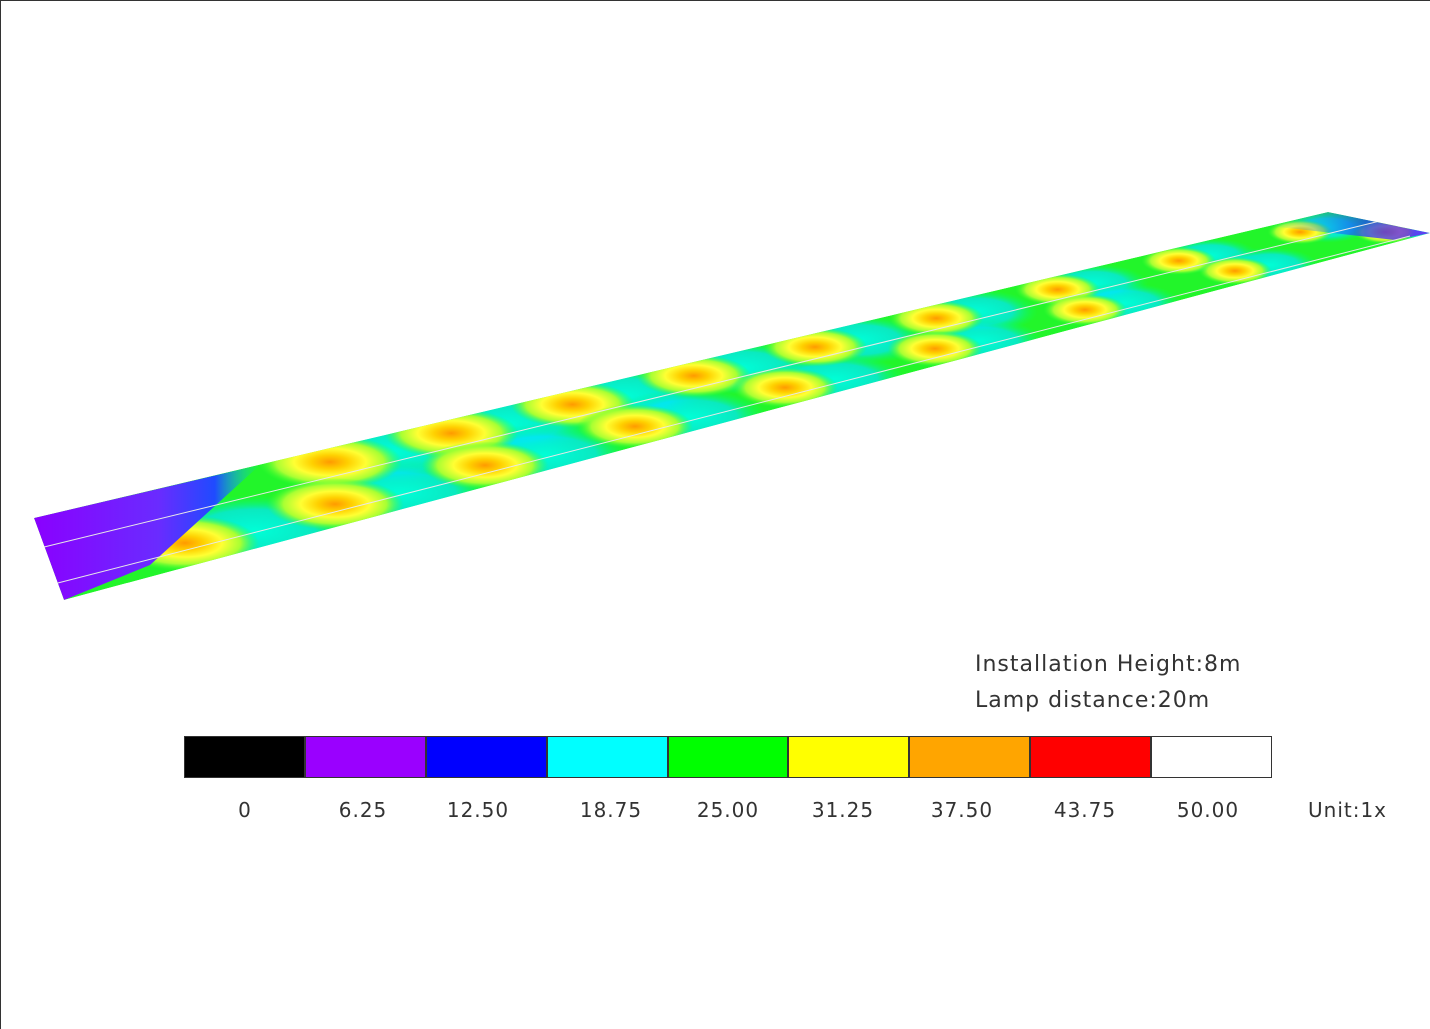 The height and width of the screenshot is (1029, 1430). I want to click on legend-tick-7: 43.75, so click(1085, 810).